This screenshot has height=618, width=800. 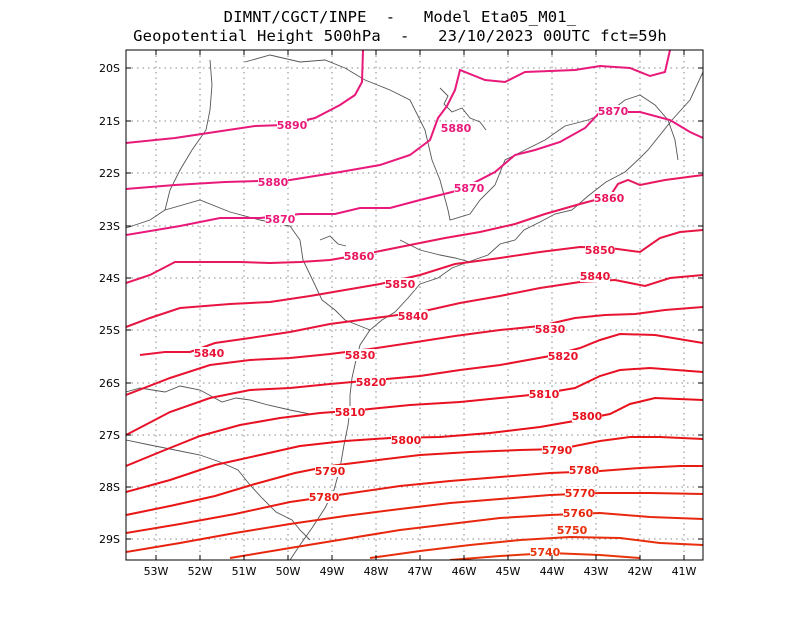 What do you see at coordinates (109, 539) in the screenshot?
I see `lat-label: 29S` at bounding box center [109, 539].